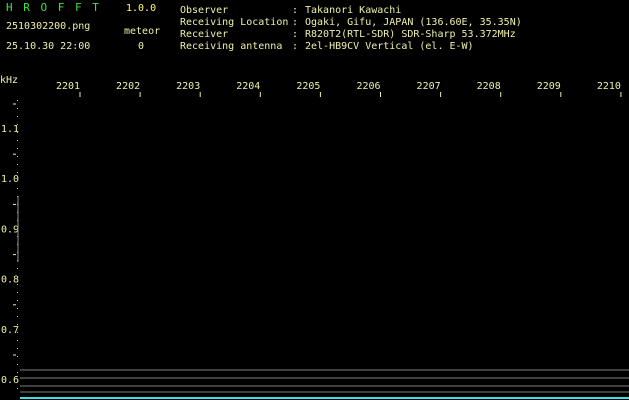  Describe the element at coordinates (53, 7) in the screenshot. I see `app-name: H R O F F T` at that location.